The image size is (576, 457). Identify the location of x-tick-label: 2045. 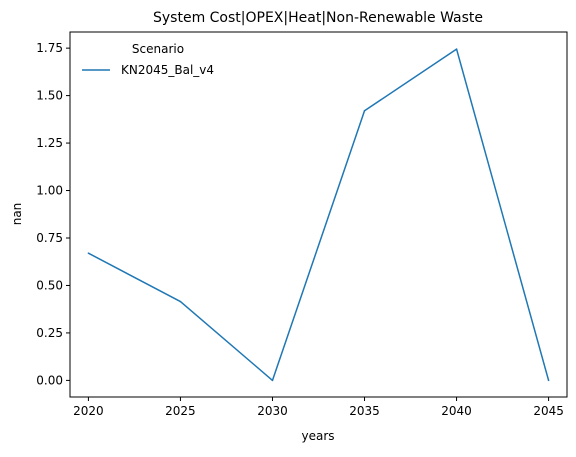
(548, 411).